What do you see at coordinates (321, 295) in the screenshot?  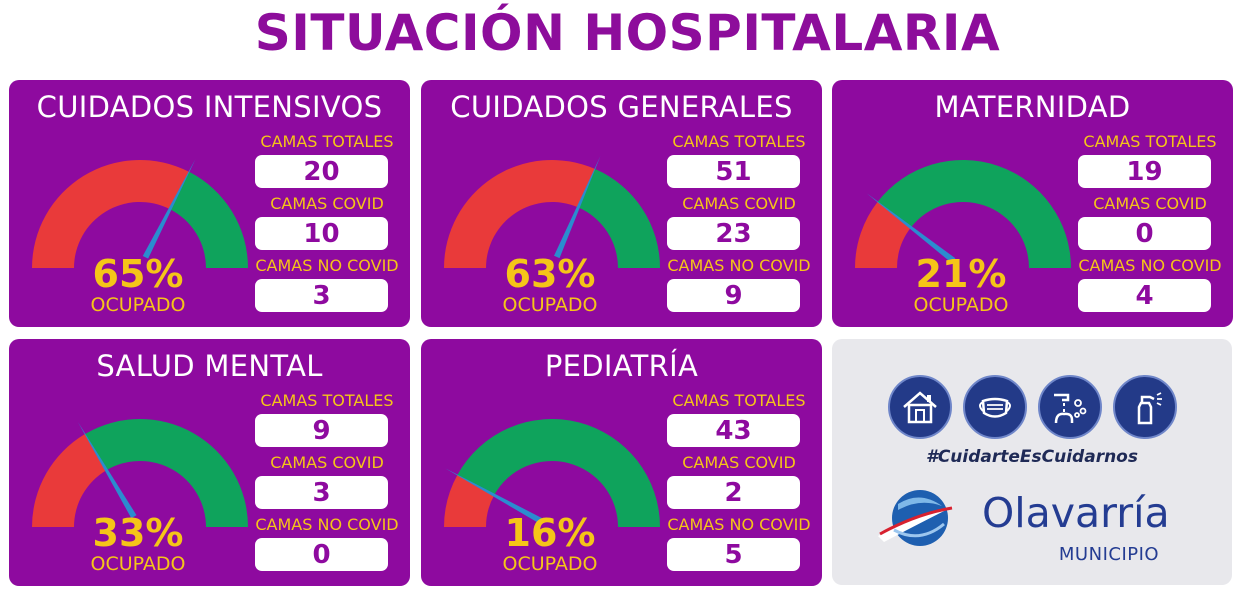 I see `non-covid-beds-value: 3` at bounding box center [321, 295].